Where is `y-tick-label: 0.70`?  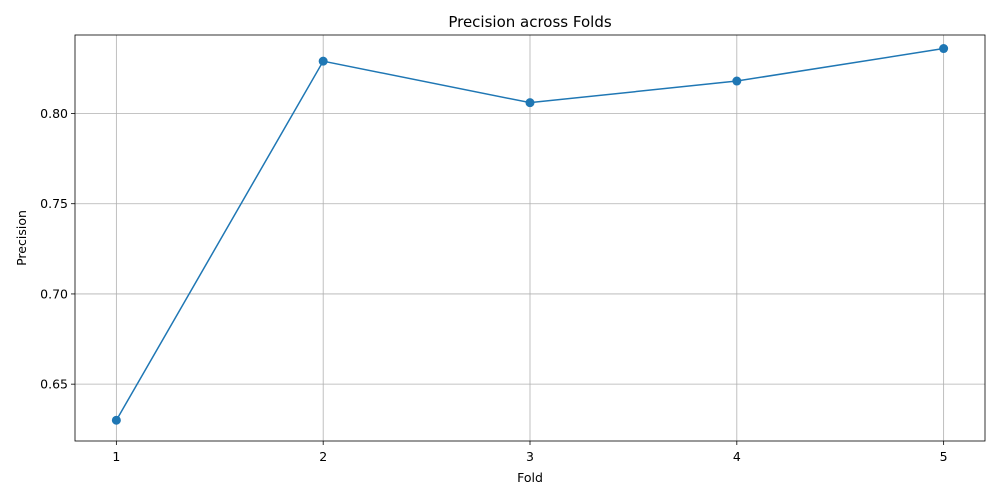 y-tick-label: 0.70 is located at coordinates (54, 293).